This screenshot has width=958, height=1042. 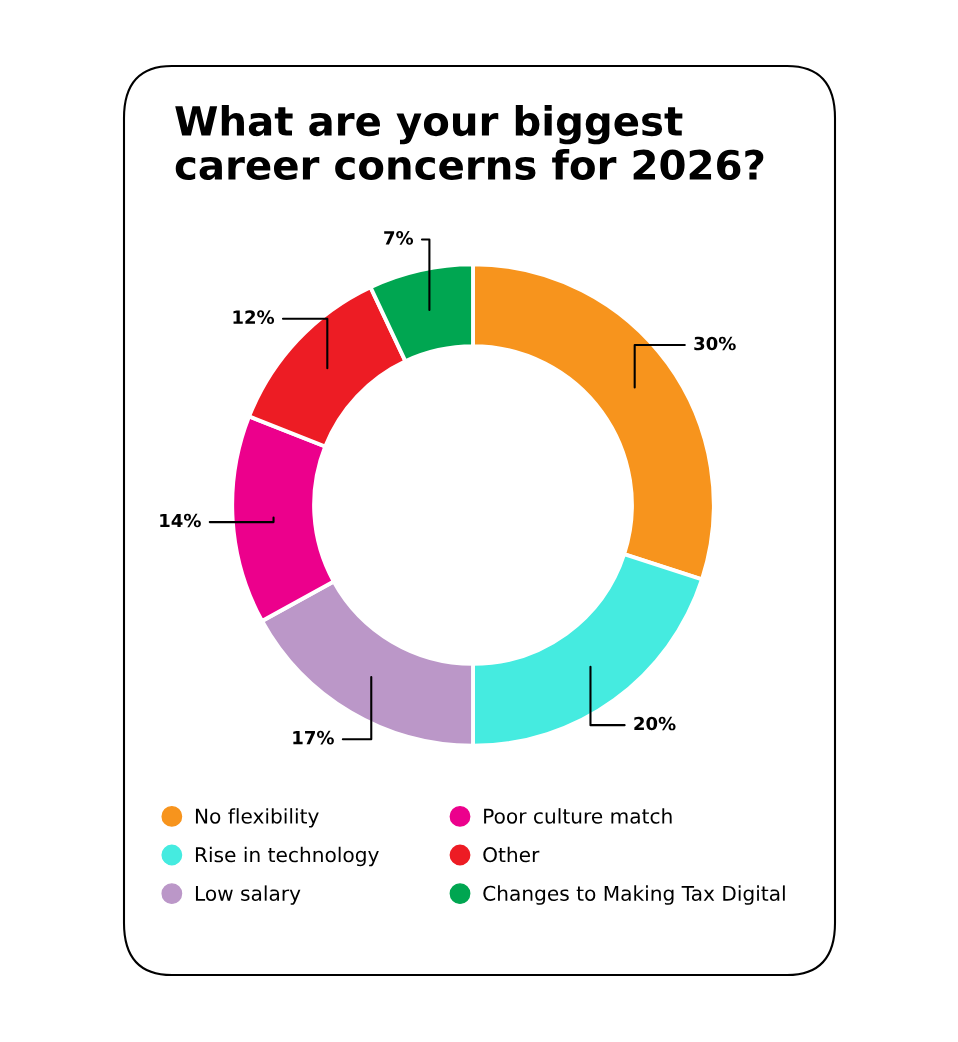 I want to click on legend-label: Rise in technology, so click(x=287, y=856).